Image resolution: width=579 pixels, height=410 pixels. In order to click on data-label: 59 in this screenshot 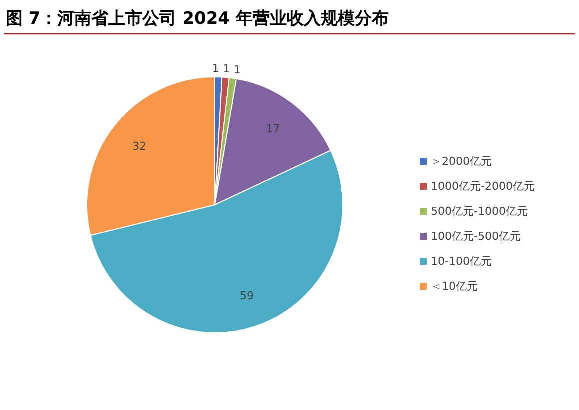, I will do `click(247, 296)`.